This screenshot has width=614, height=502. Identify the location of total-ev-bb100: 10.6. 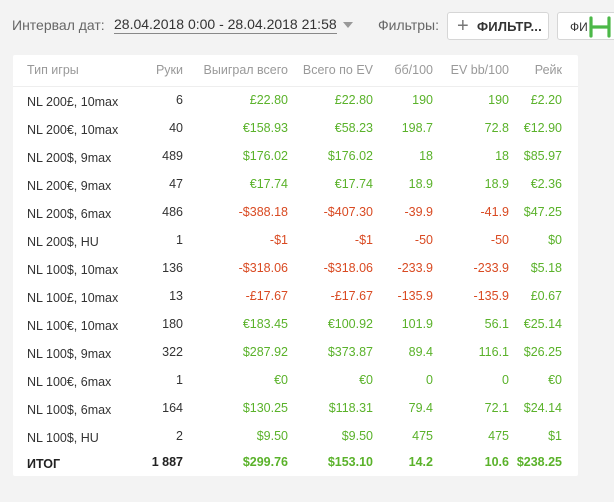
(496, 462).